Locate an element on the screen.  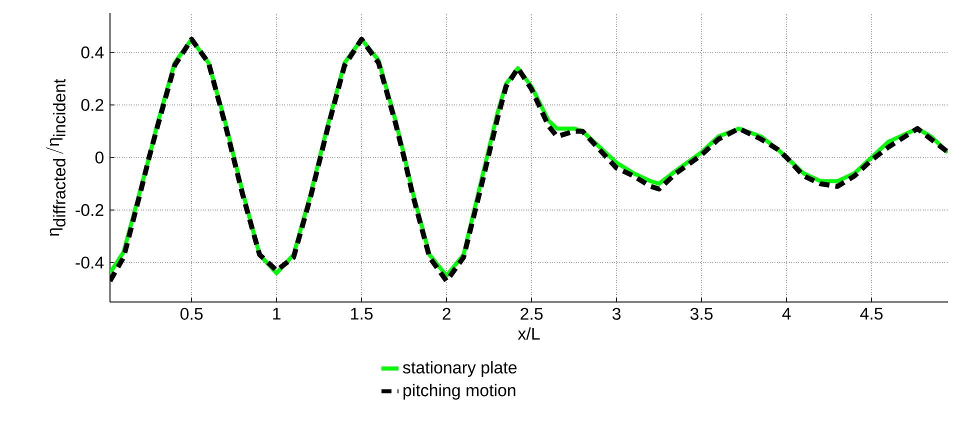
x-tick-label: 2.5 is located at coordinates (531, 314).